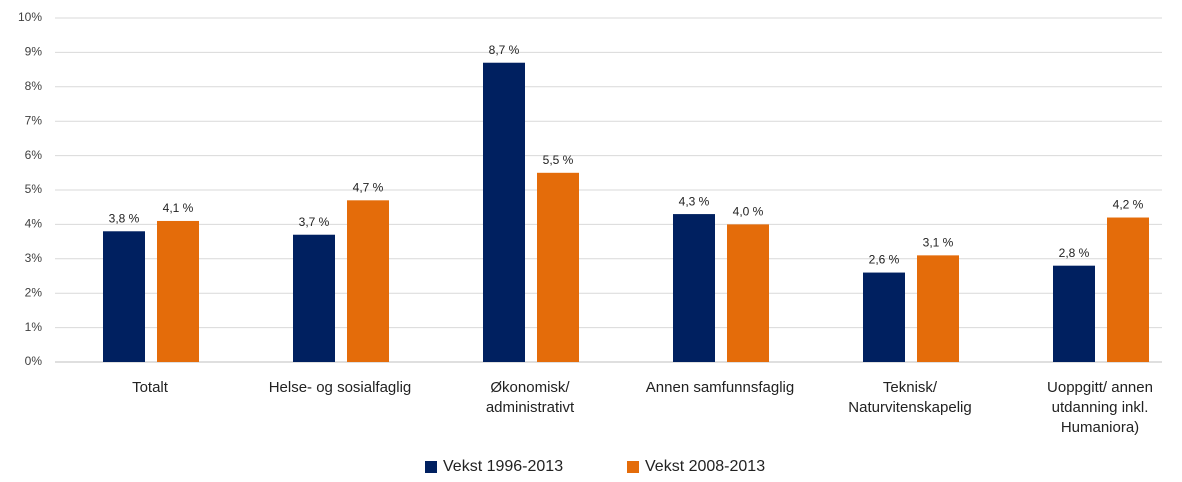 The height and width of the screenshot is (482, 1182). Describe the element at coordinates (124, 218) in the screenshot. I see `data-label: 3,8 %` at that location.